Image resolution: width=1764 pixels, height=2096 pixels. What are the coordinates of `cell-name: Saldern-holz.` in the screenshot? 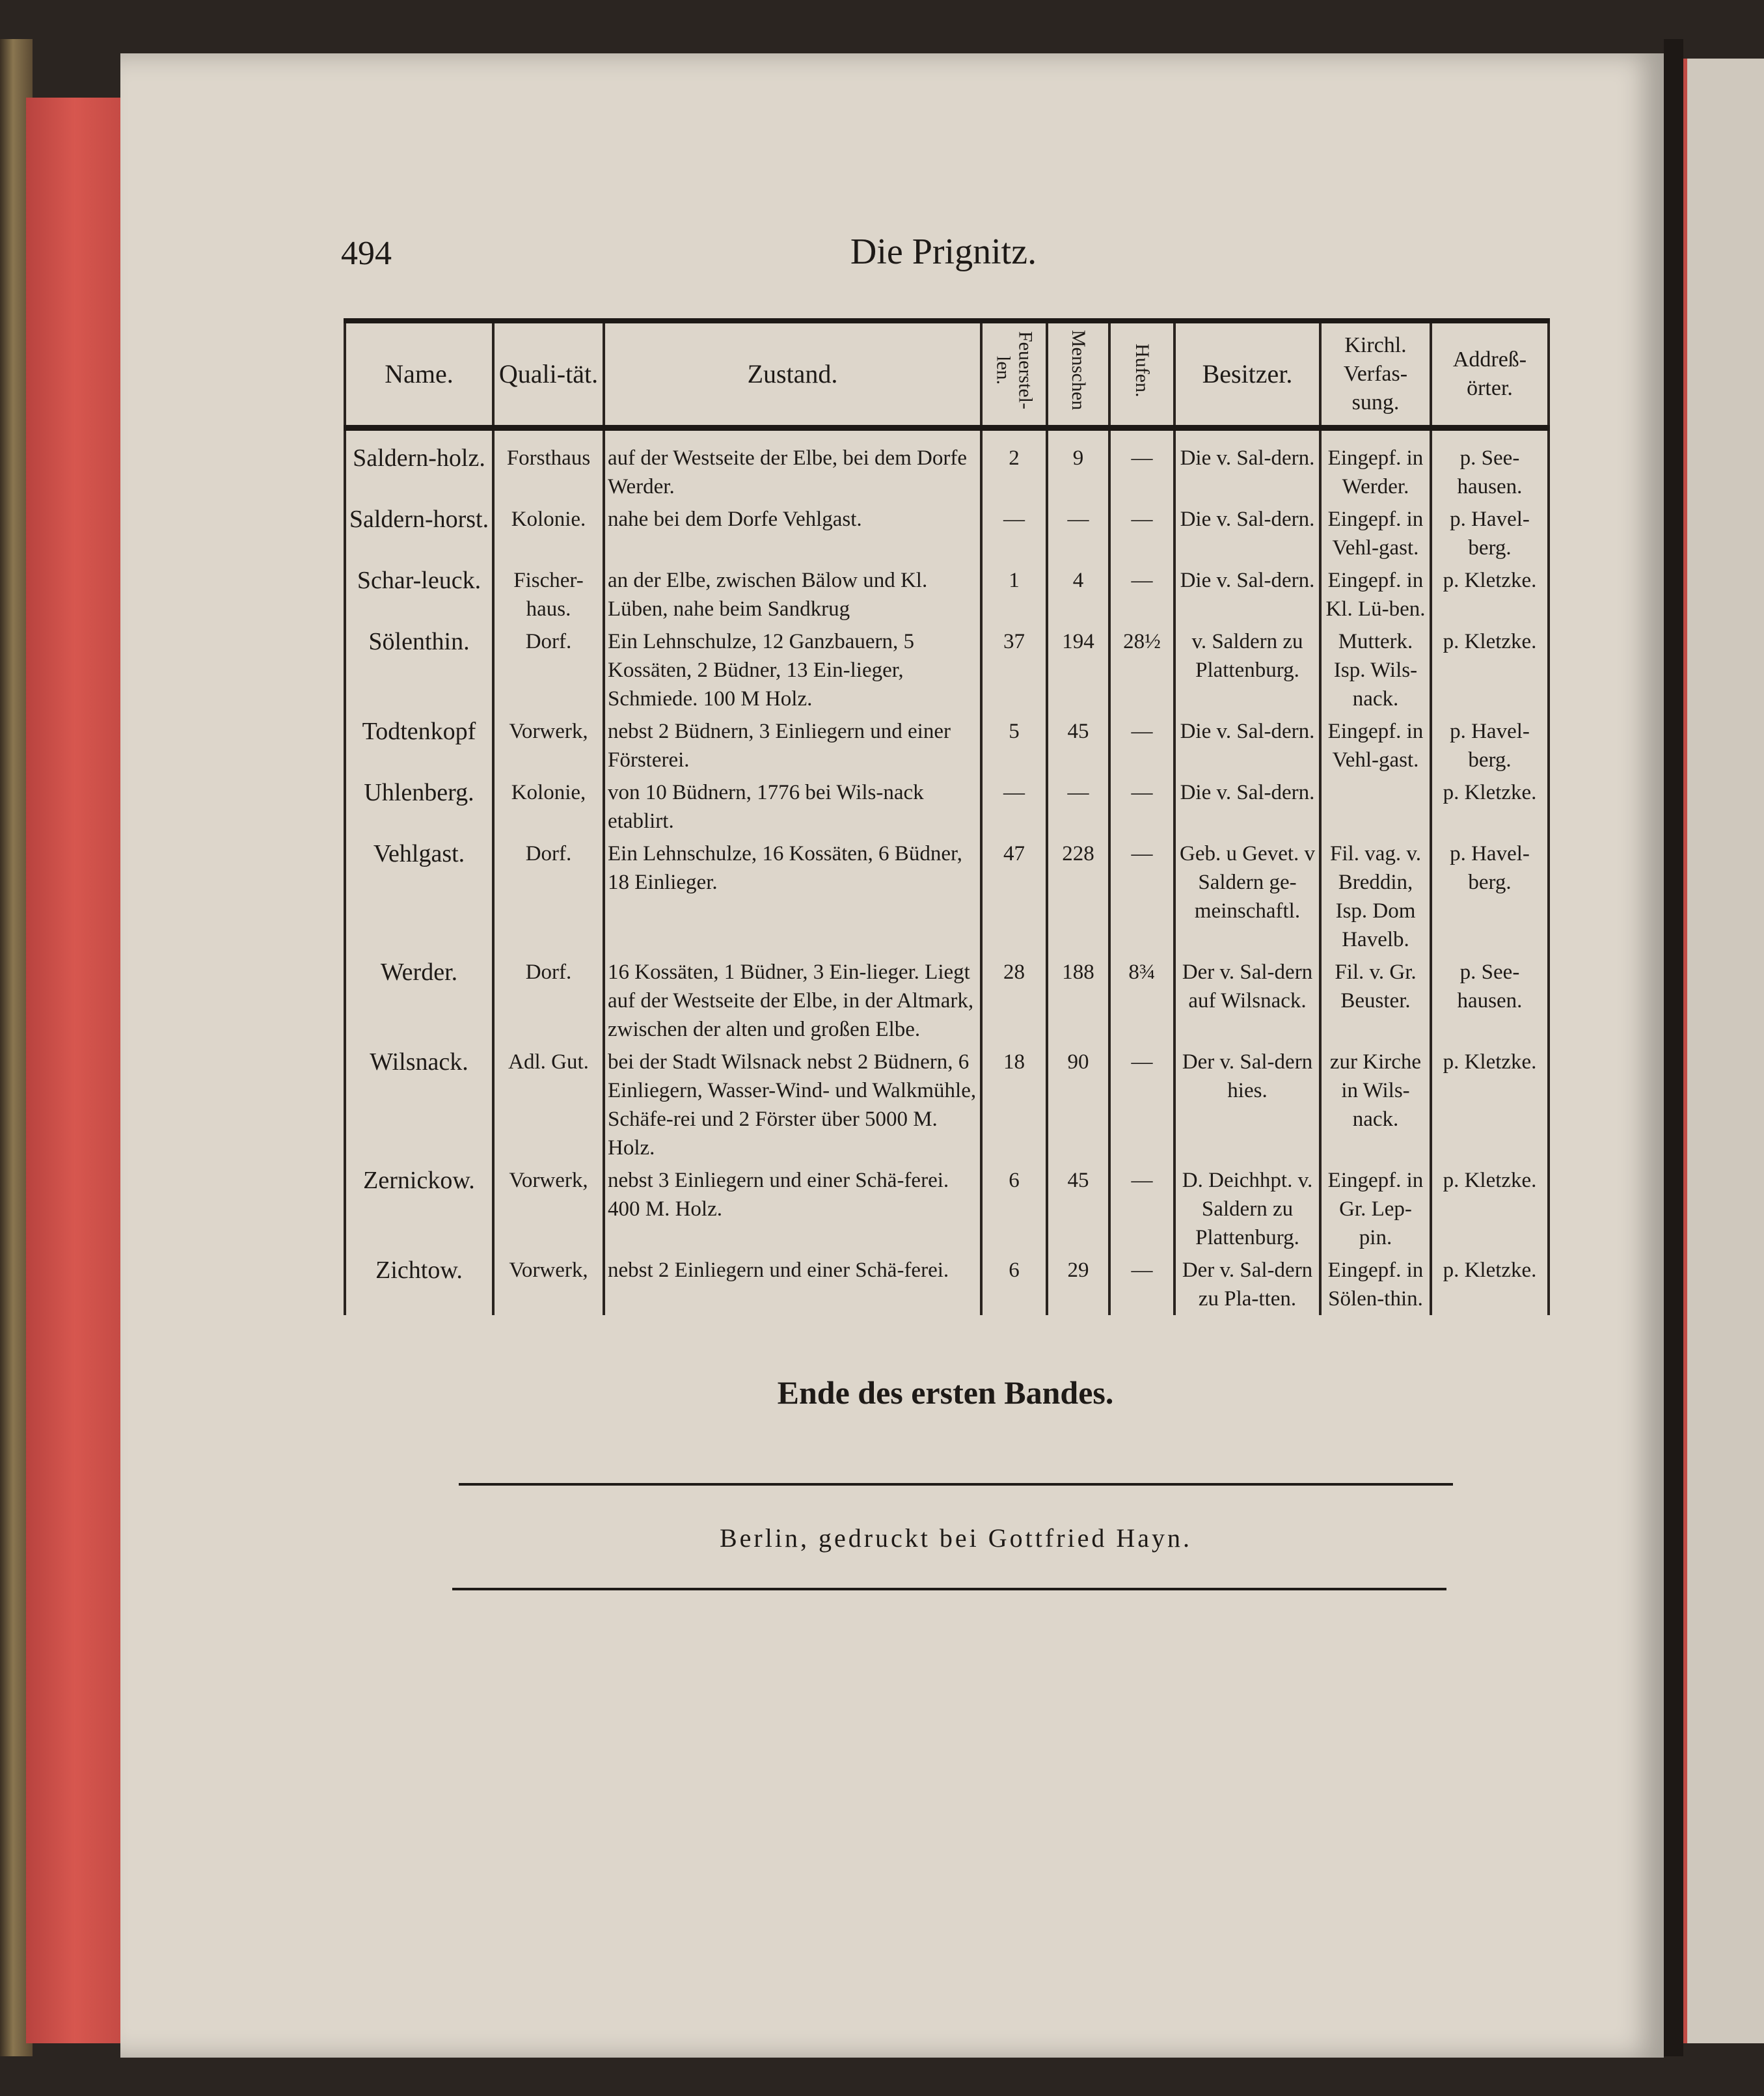 It's located at (419, 465).